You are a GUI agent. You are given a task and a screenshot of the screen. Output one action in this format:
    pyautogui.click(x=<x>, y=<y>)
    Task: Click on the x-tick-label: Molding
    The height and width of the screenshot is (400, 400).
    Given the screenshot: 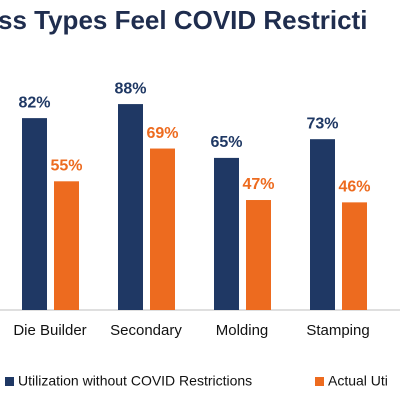 What is the action you would take?
    pyautogui.click(x=242, y=330)
    